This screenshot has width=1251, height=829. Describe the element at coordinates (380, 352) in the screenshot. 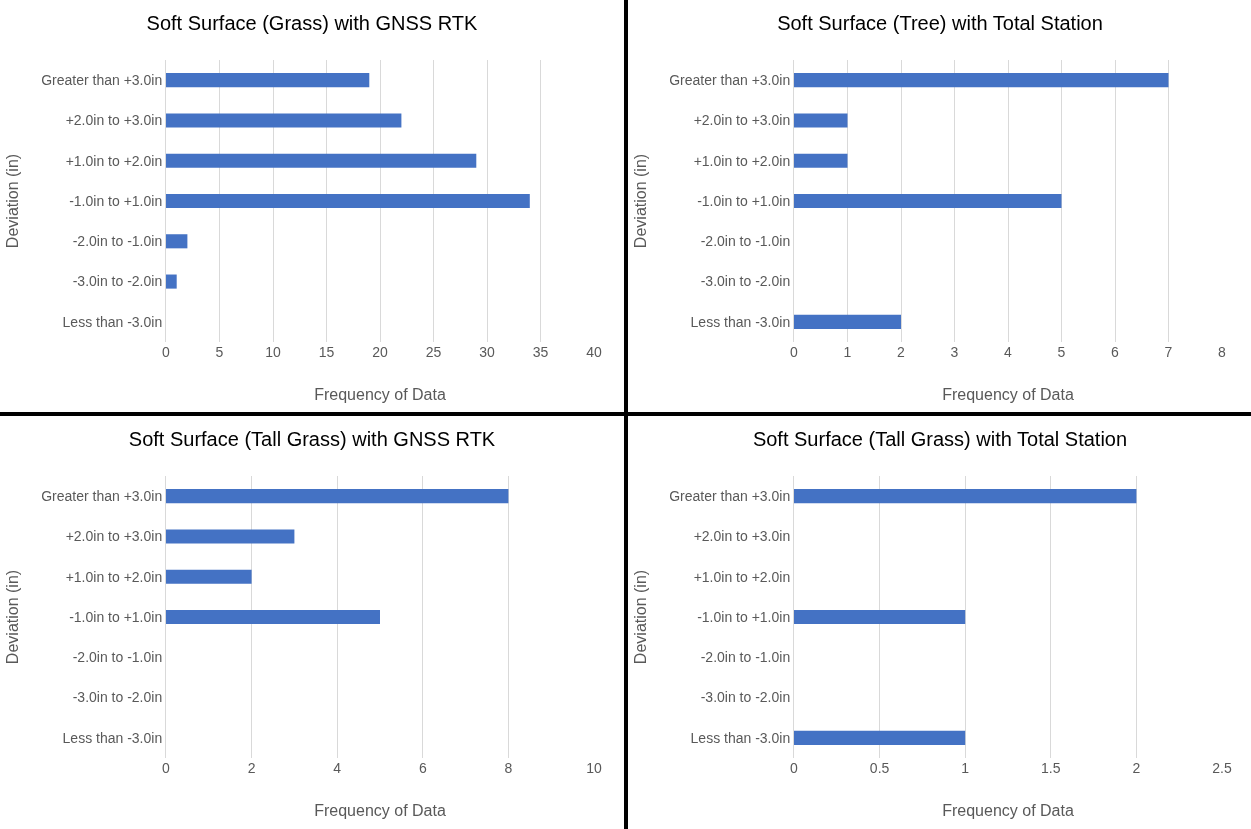

I see `x-tick-label: 20` at that location.